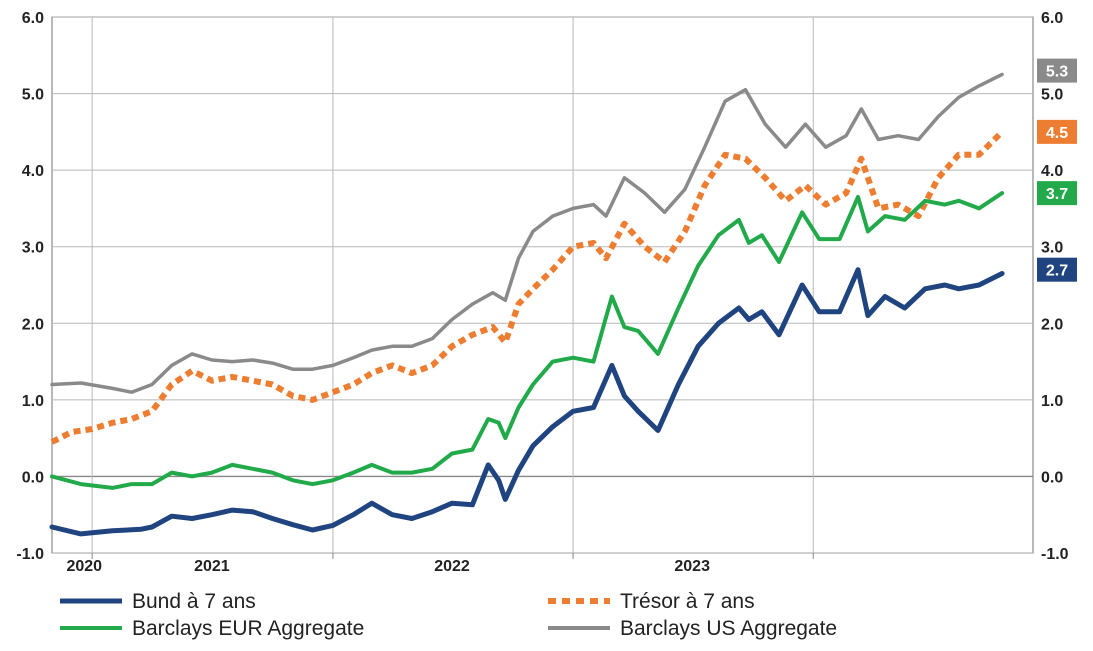  What do you see at coordinates (33, 171) in the screenshot?
I see `y-left-tick-label: 4.0` at bounding box center [33, 171].